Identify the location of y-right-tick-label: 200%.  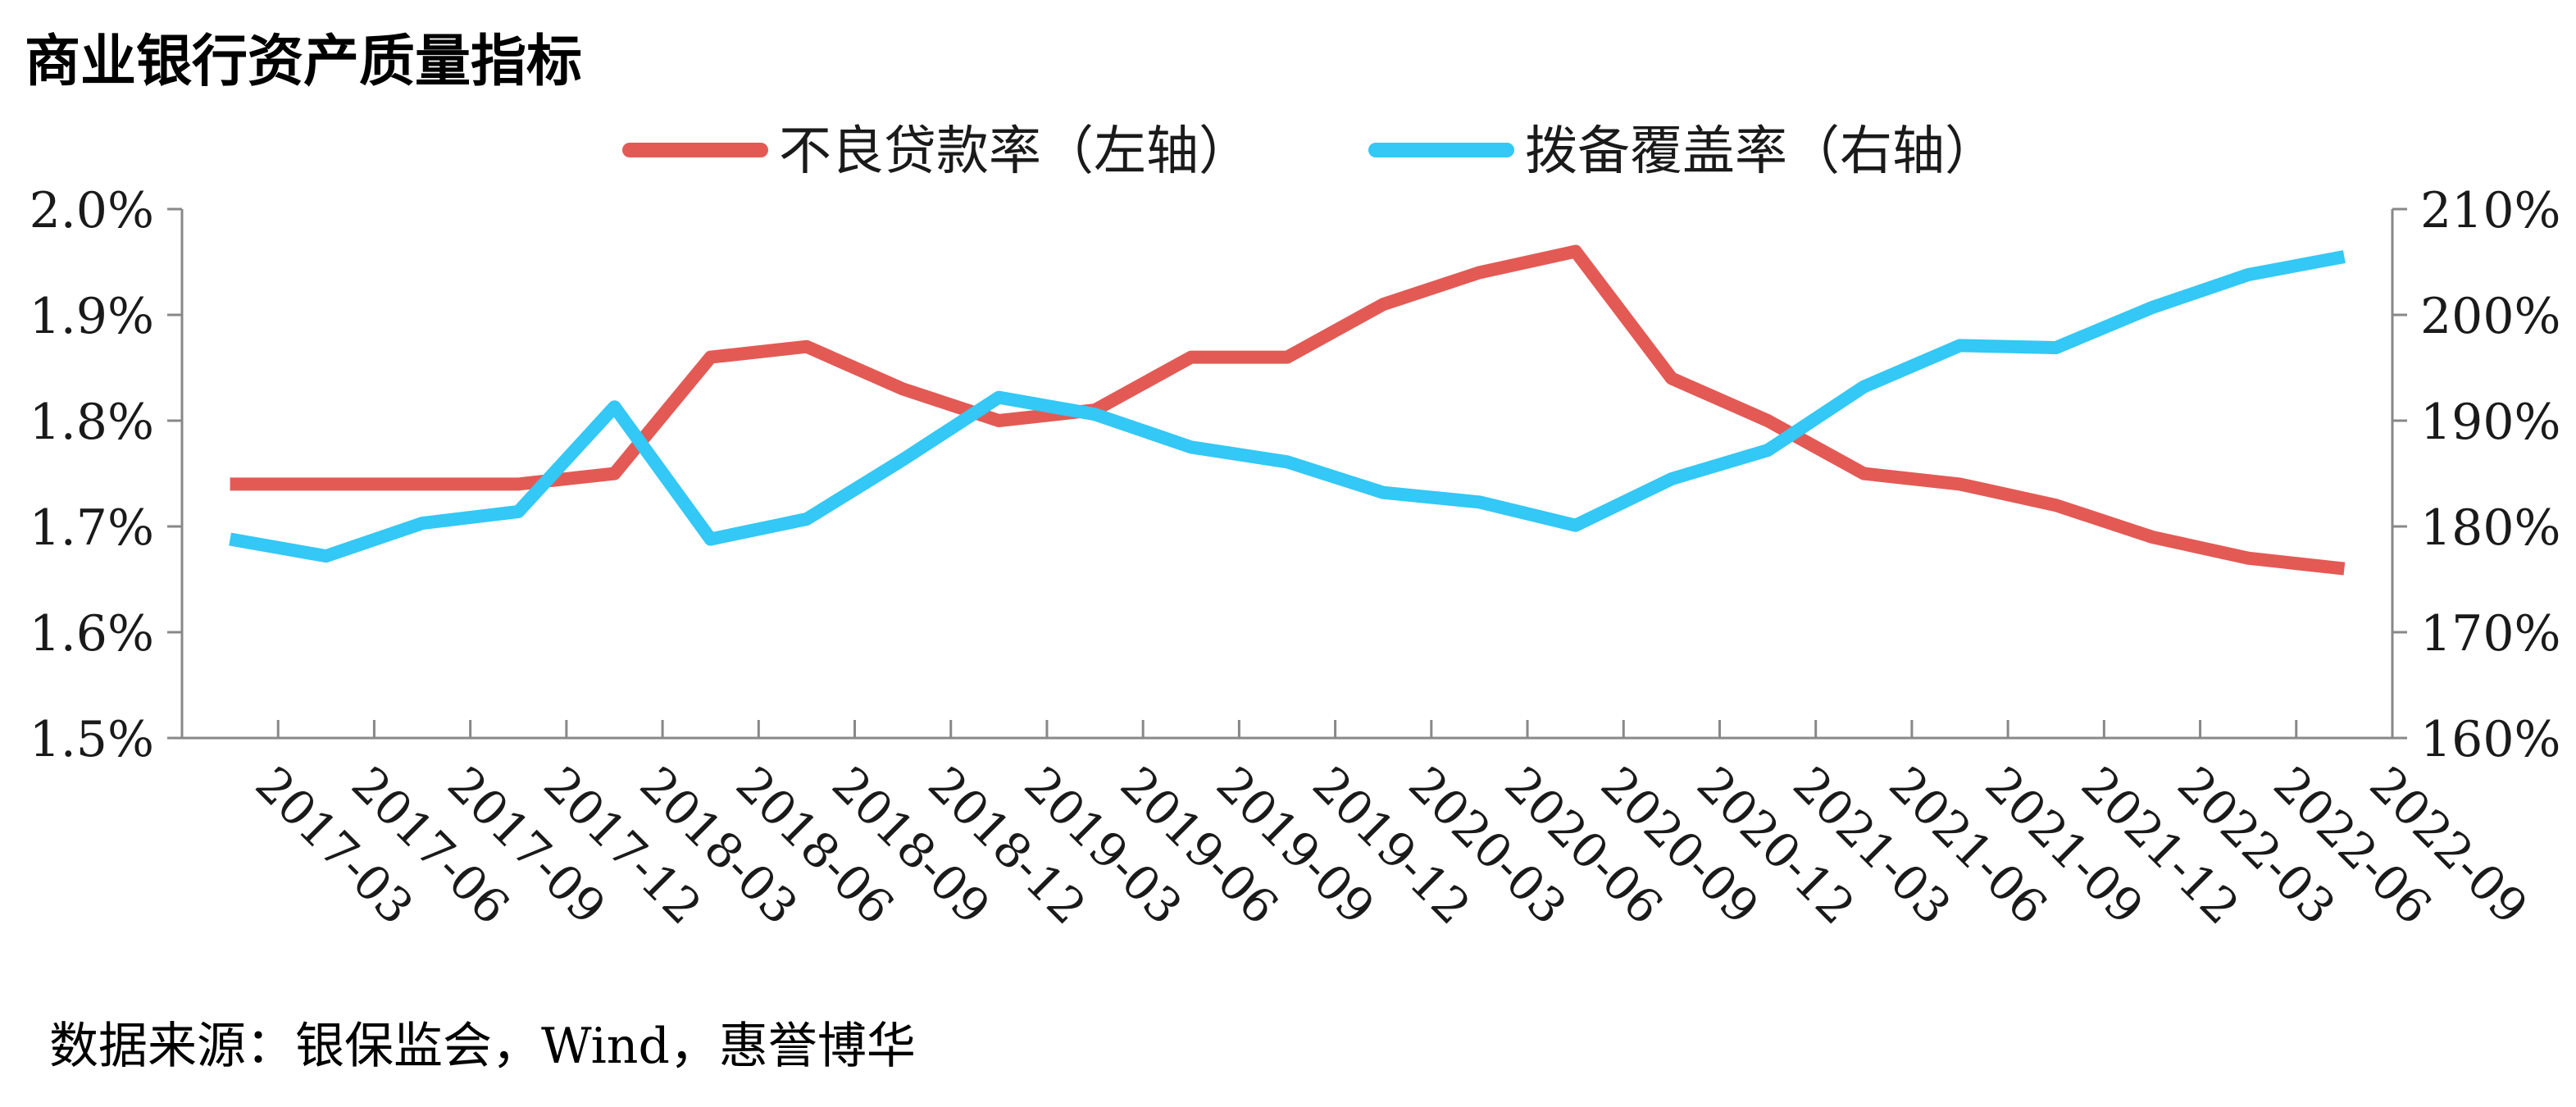
(2490, 316).